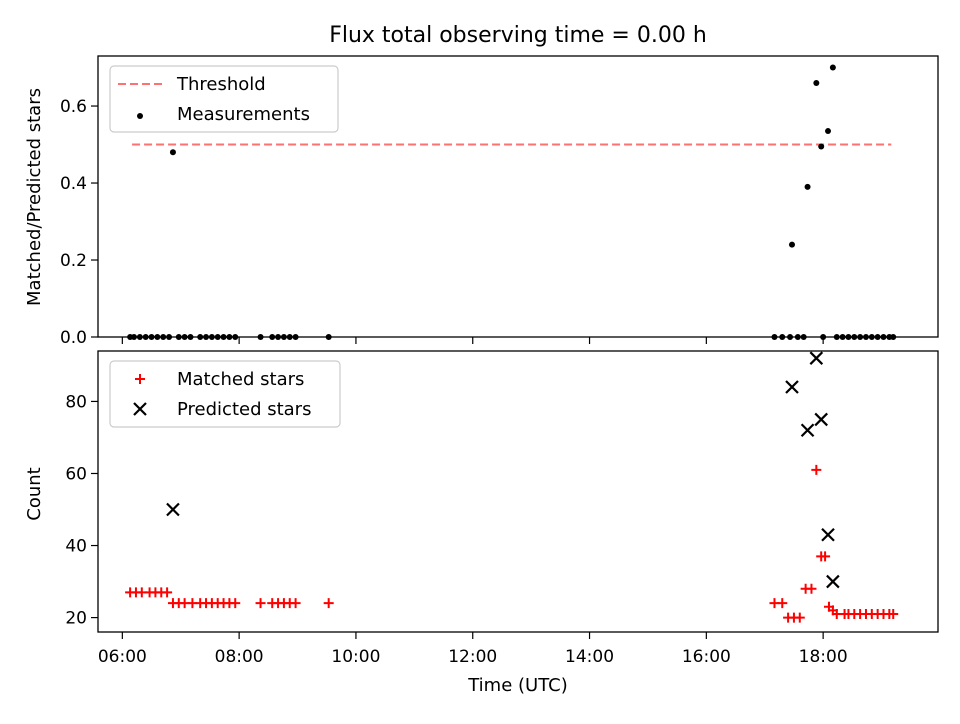 This screenshot has height=724, width=960. Describe the element at coordinates (243, 114) in the screenshot. I see `legend-label: Measurements` at that location.